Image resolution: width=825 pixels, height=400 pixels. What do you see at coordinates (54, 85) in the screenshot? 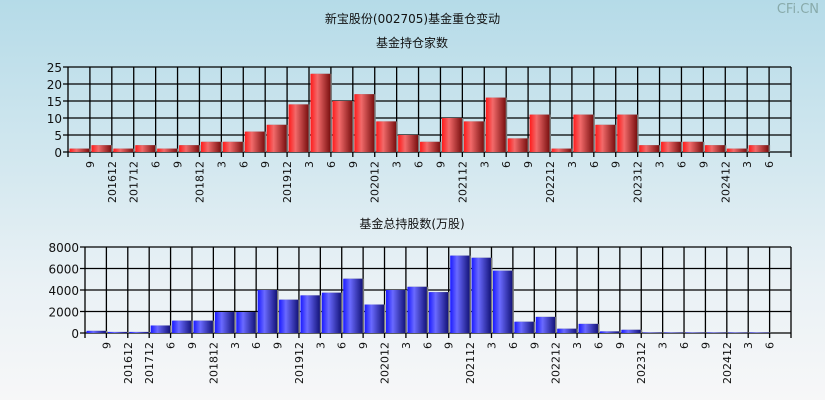
I see `y-tick-label: 20` at bounding box center [54, 85].